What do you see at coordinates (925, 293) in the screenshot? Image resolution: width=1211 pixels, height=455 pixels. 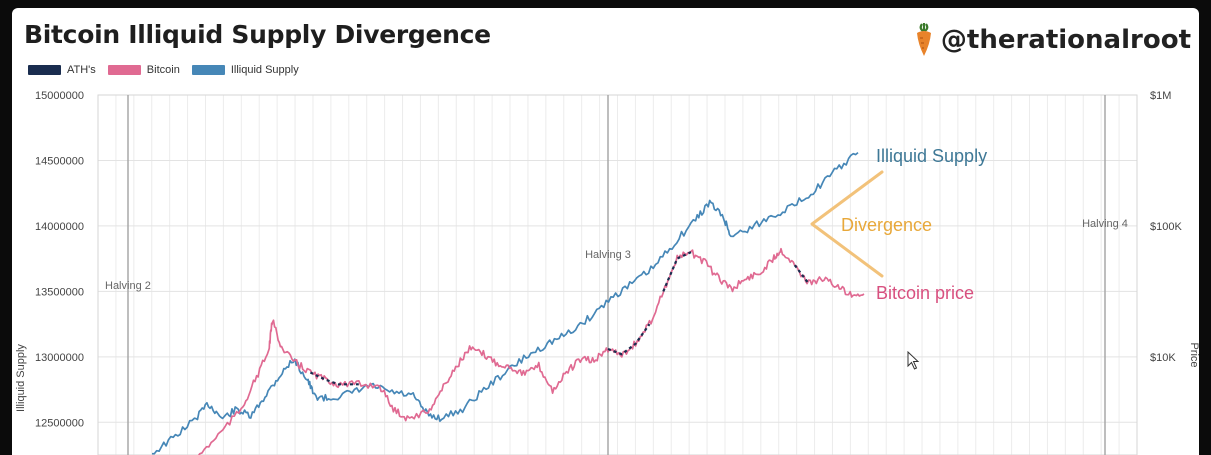 I see `annotation-bitcoin-price: Bitcoin price` at bounding box center [925, 293].